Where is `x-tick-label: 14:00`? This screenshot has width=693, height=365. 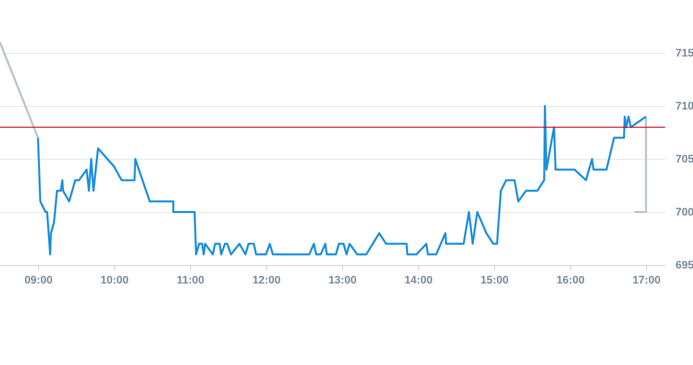 x-tick-label: 14:00 is located at coordinates (418, 280).